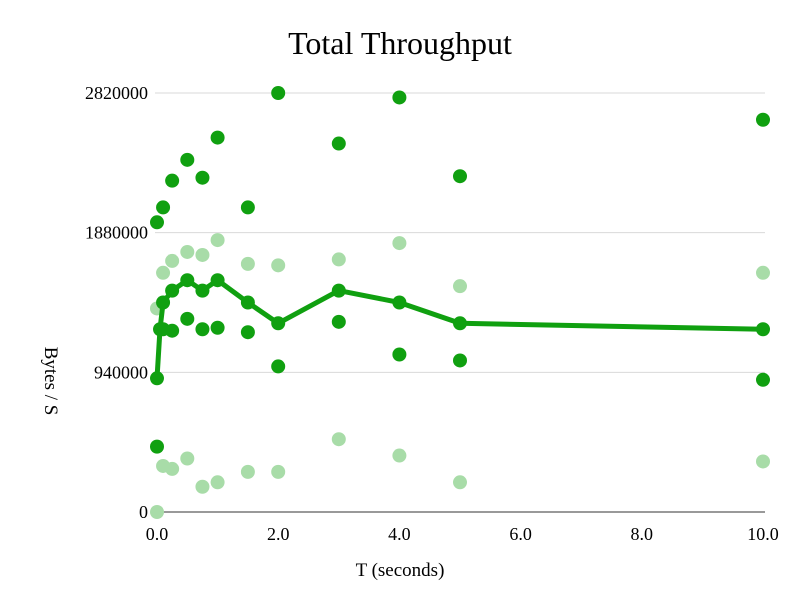 The height and width of the screenshot is (600, 800). Describe the element at coordinates (116, 302) in the screenshot. I see `y-tick-labels: 0 940000 1880000 2820000` at that location.